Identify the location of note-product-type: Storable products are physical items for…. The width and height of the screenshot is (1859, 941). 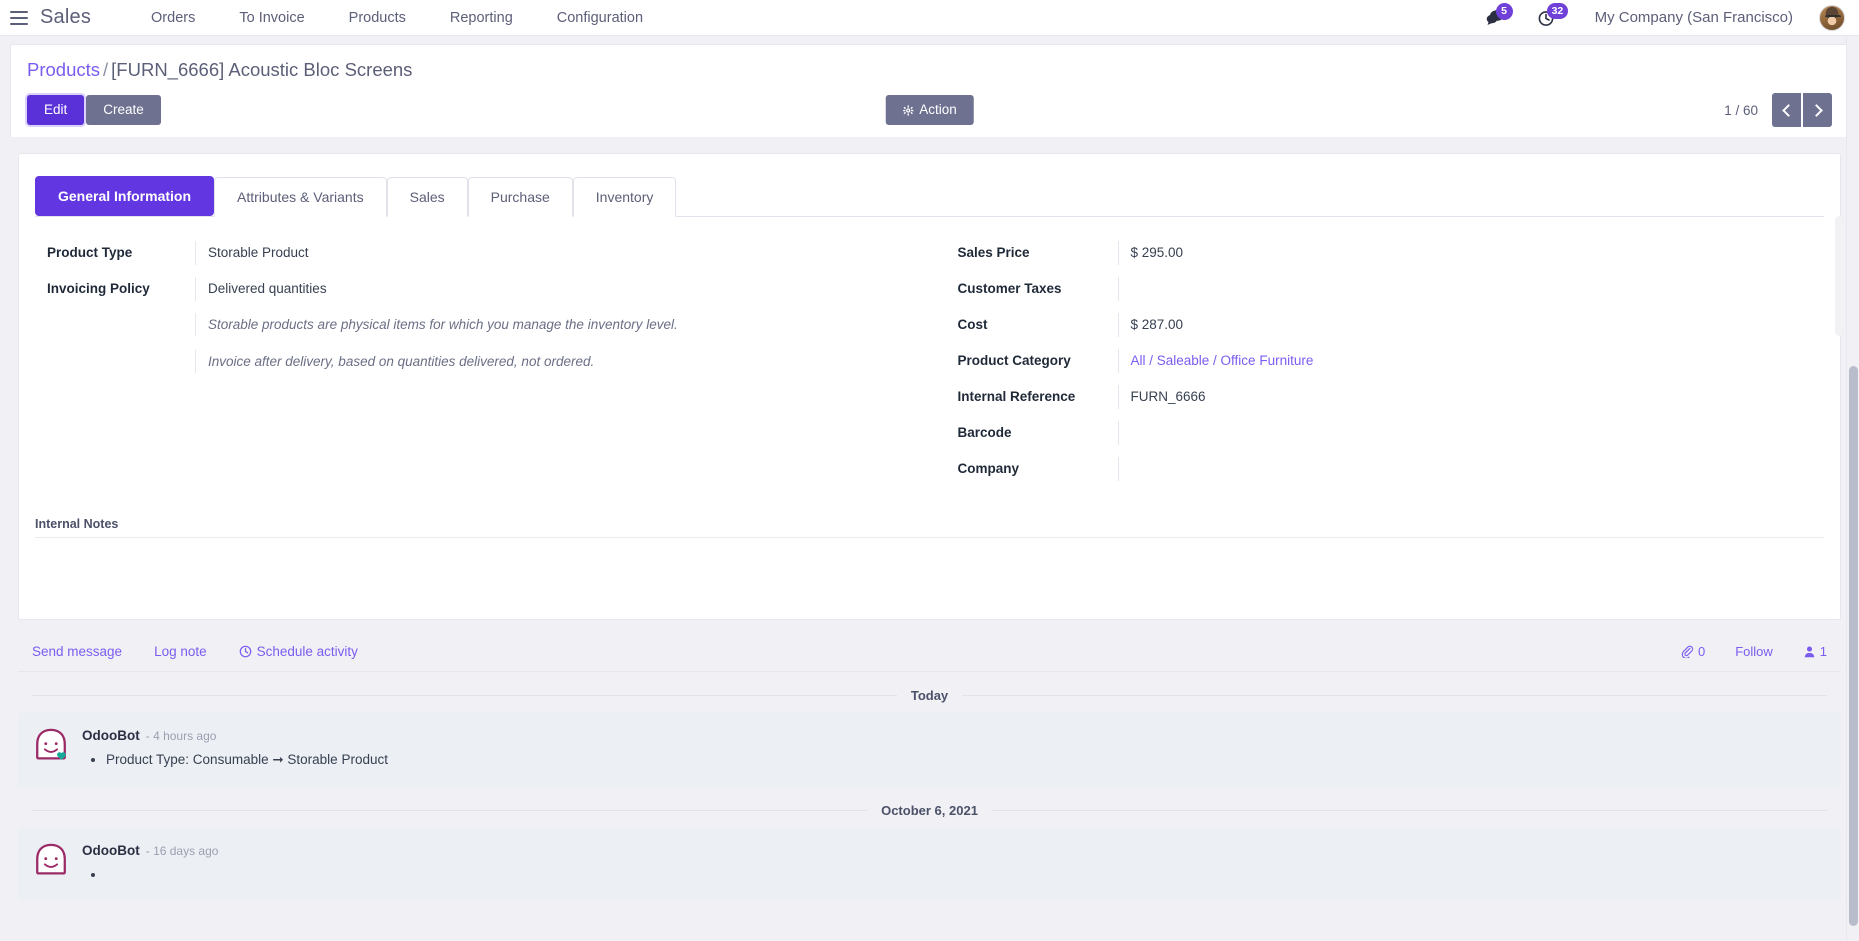
(552, 324).